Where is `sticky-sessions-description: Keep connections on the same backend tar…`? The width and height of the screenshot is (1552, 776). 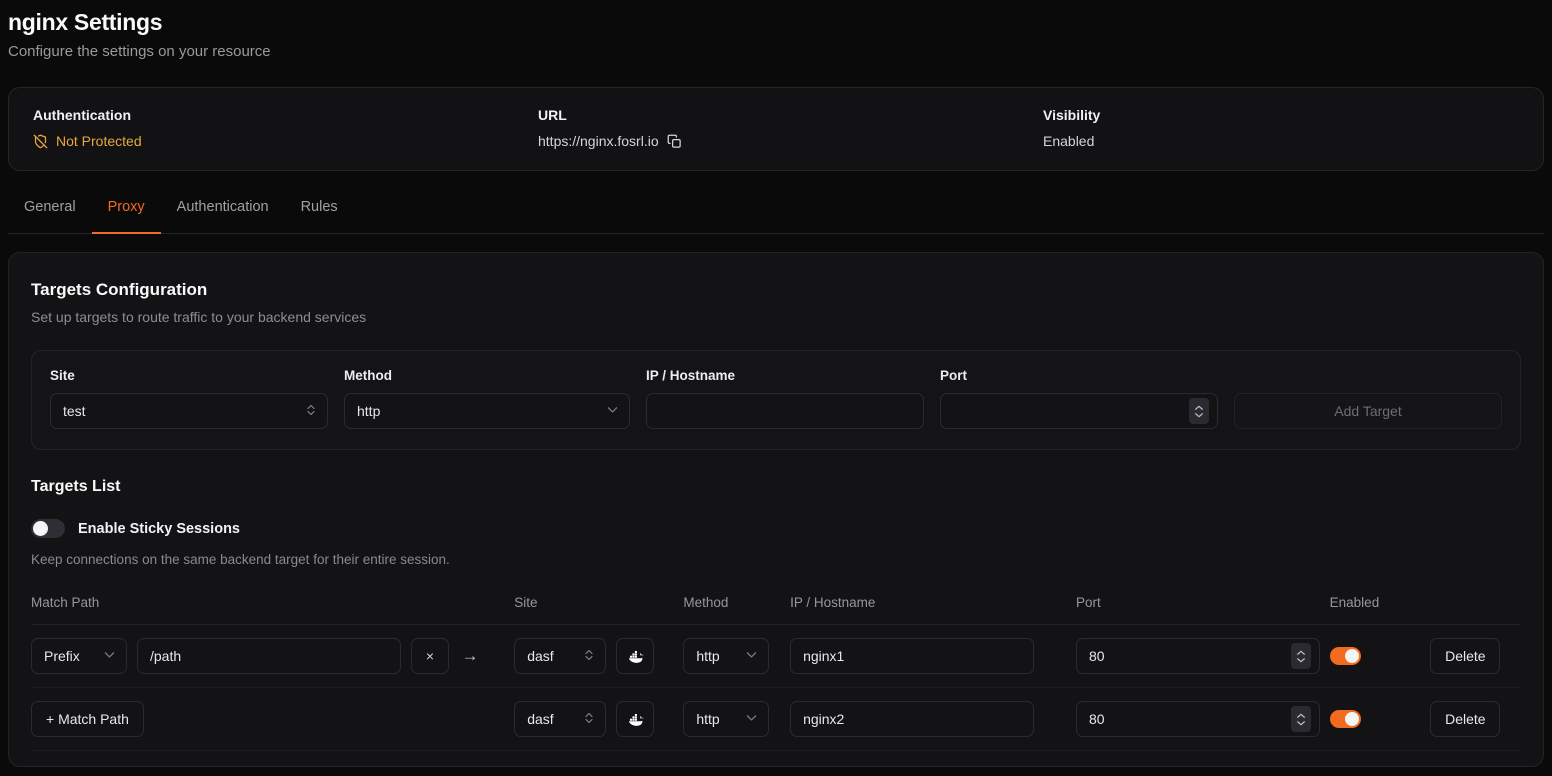
sticky-sessions-description: Keep connections on the same backend tar… is located at coordinates (240, 559).